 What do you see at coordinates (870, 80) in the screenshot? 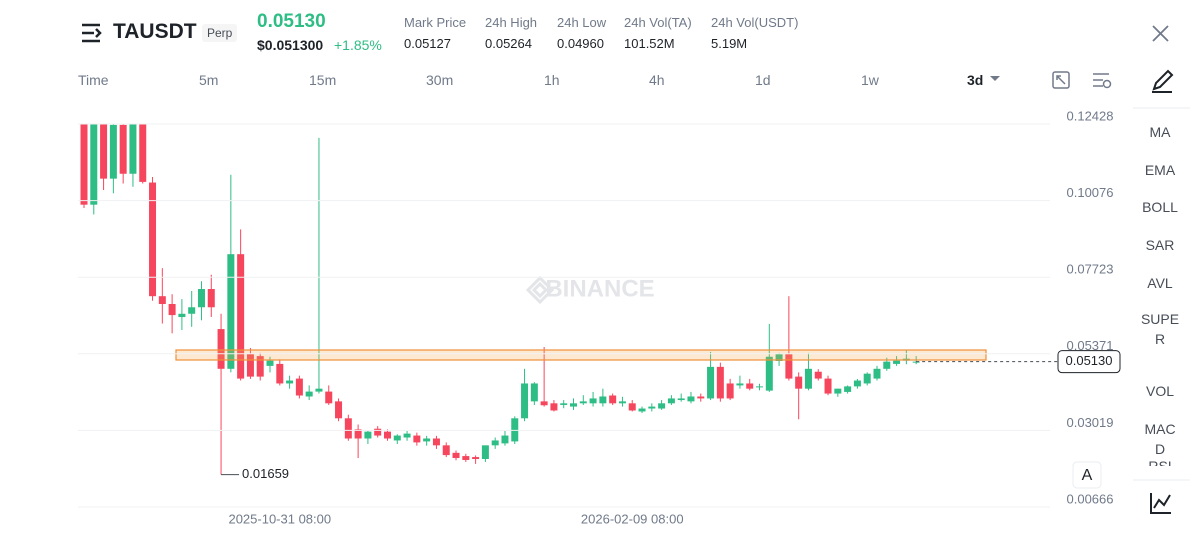
I see `interval: 1w` at bounding box center [870, 80].